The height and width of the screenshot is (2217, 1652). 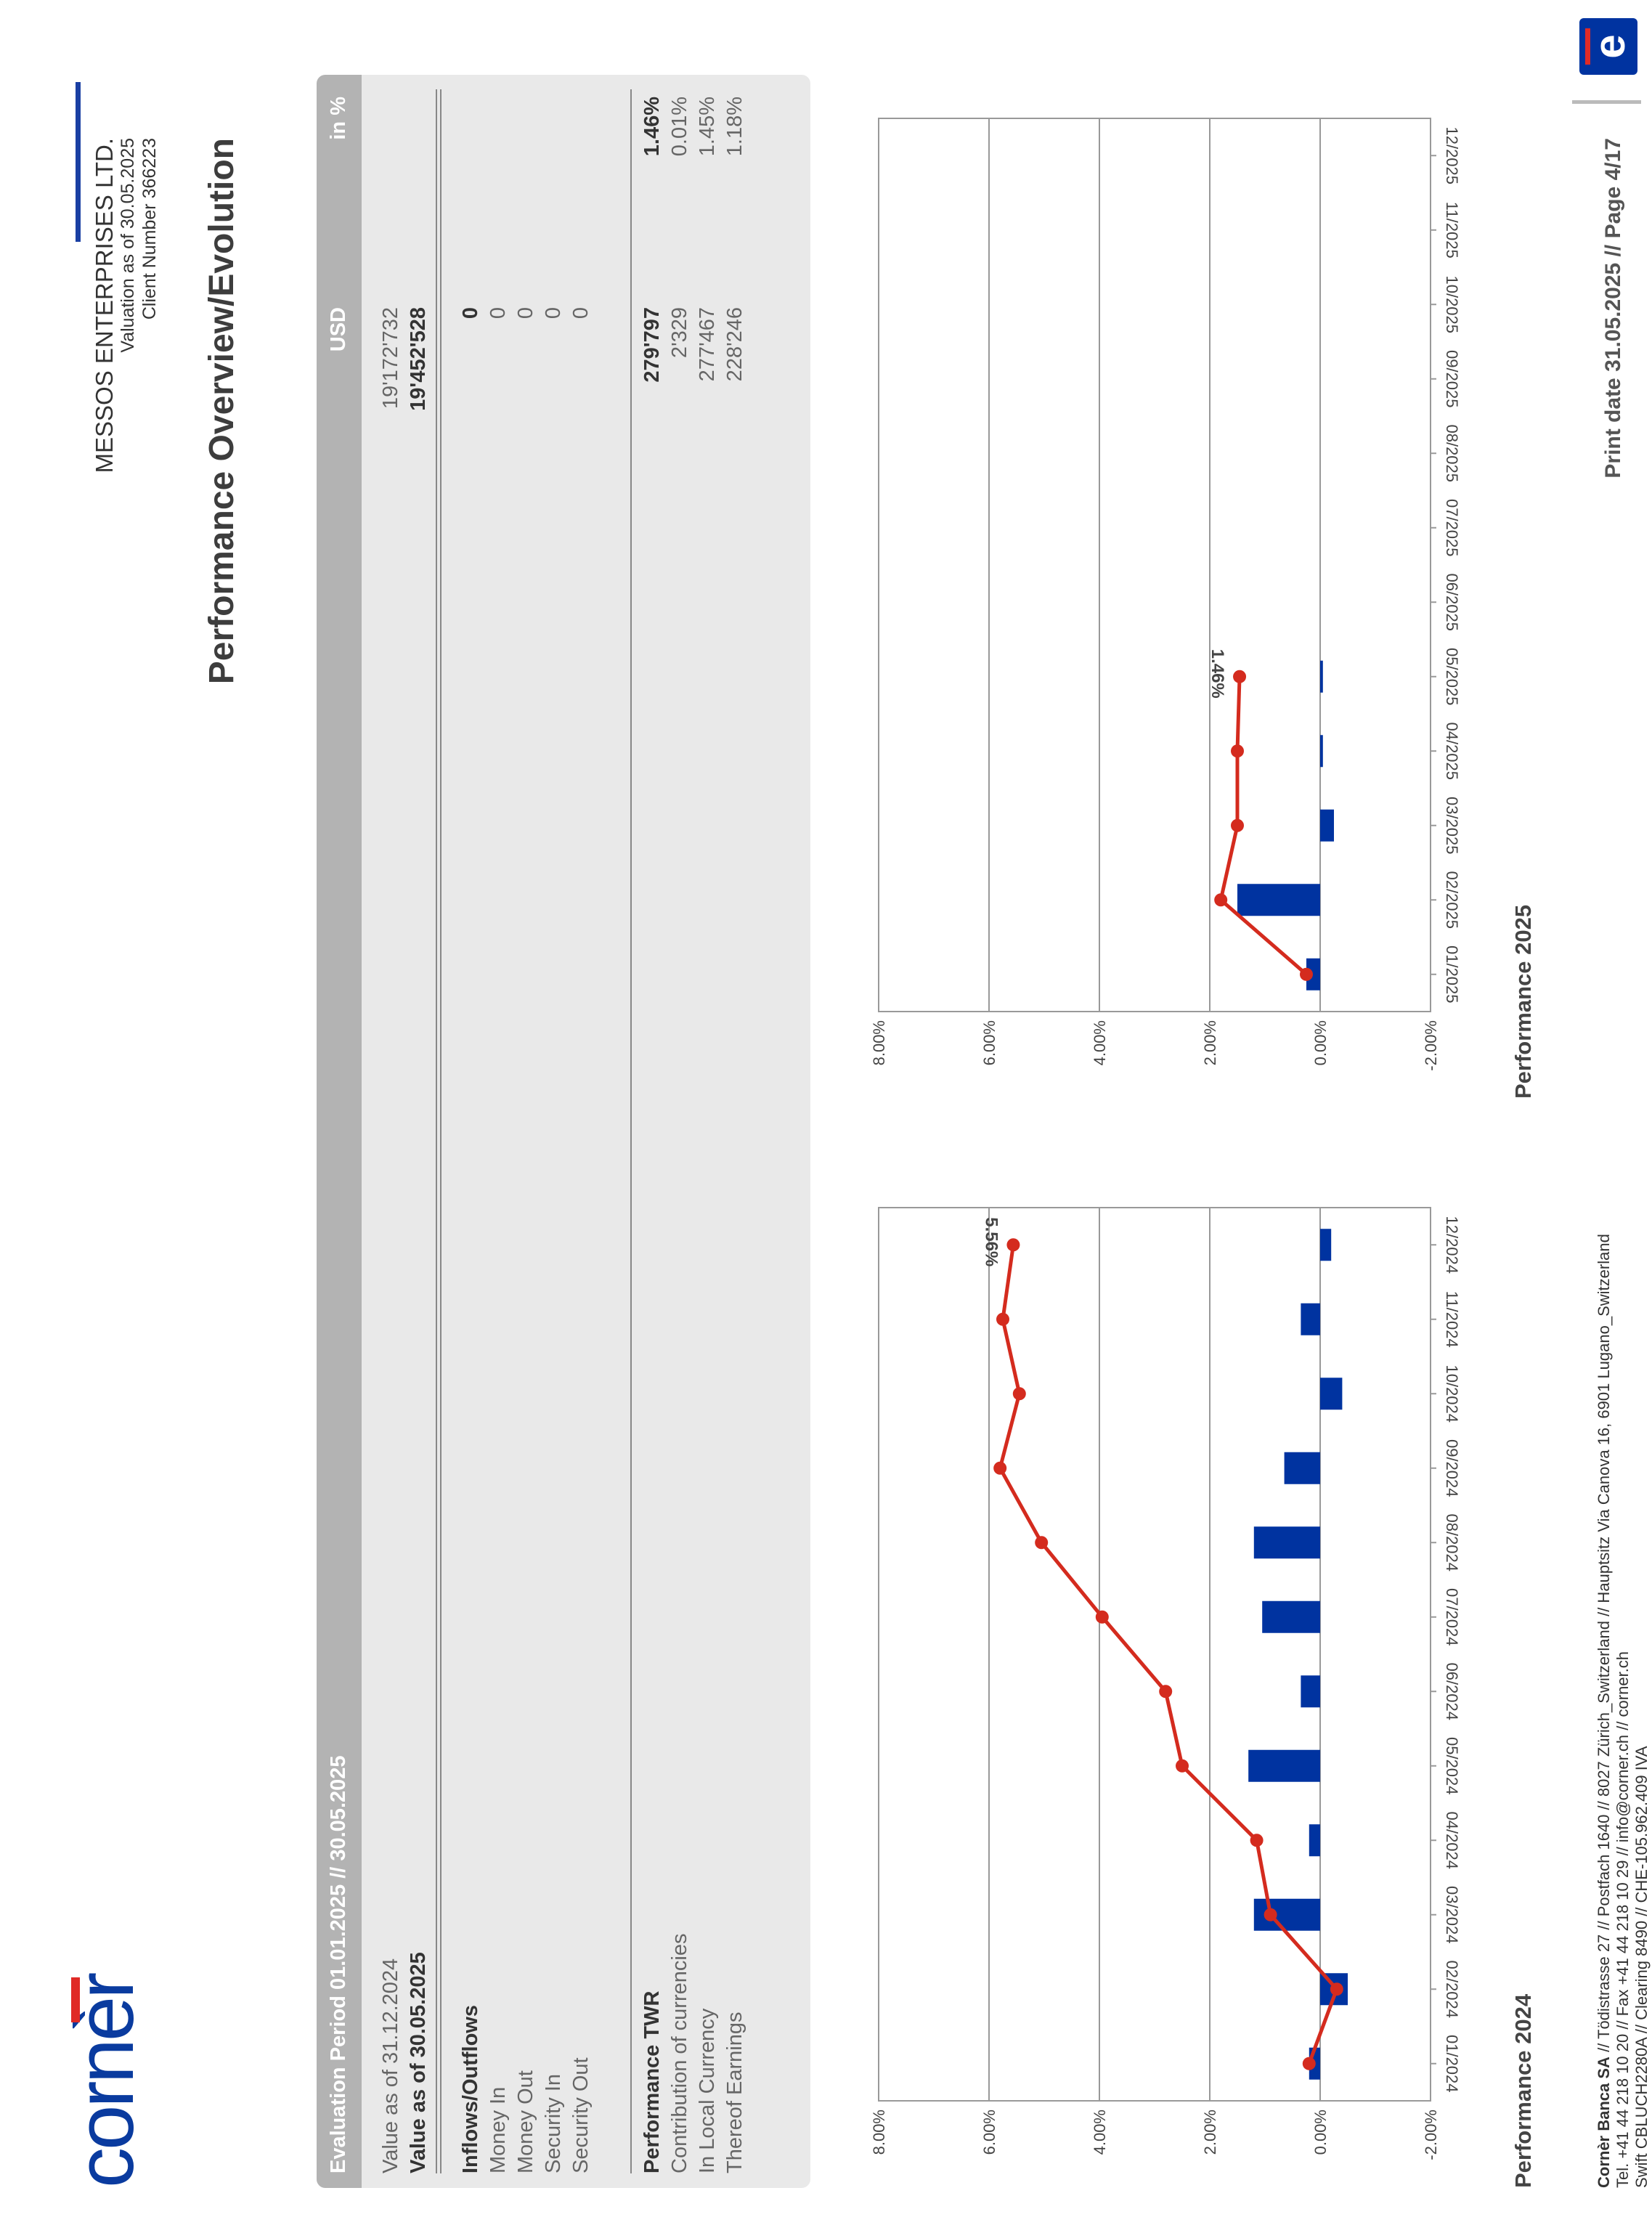 I want to click on svg-text: e, so click(x=1609, y=46).